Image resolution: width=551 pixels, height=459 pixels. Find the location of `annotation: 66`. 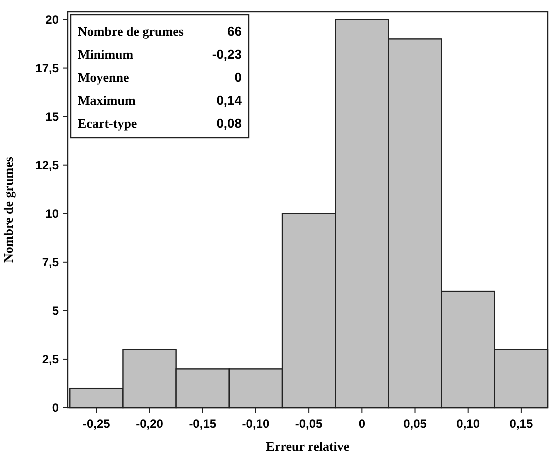

annotation: 66 is located at coordinates (235, 31).